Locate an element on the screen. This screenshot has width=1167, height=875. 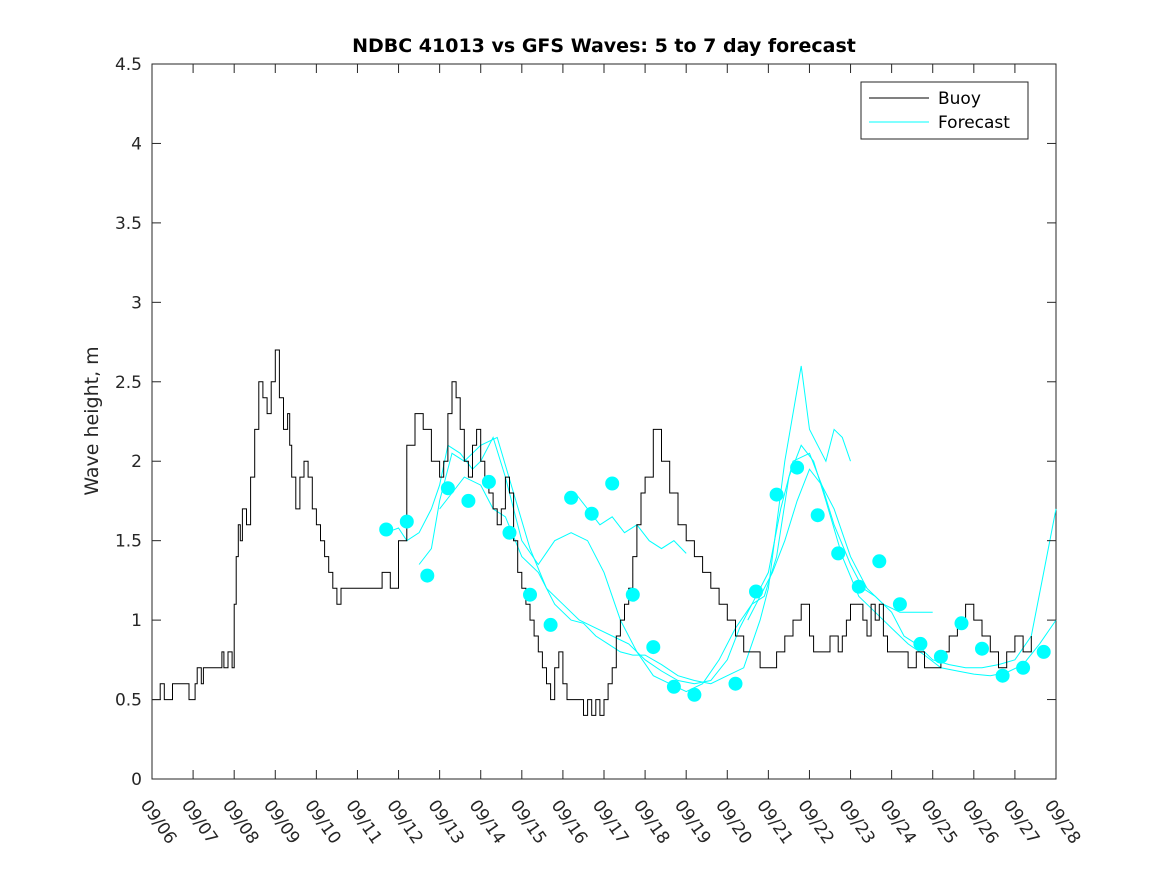
y-tick-label: 0.5 is located at coordinates (128, 701).